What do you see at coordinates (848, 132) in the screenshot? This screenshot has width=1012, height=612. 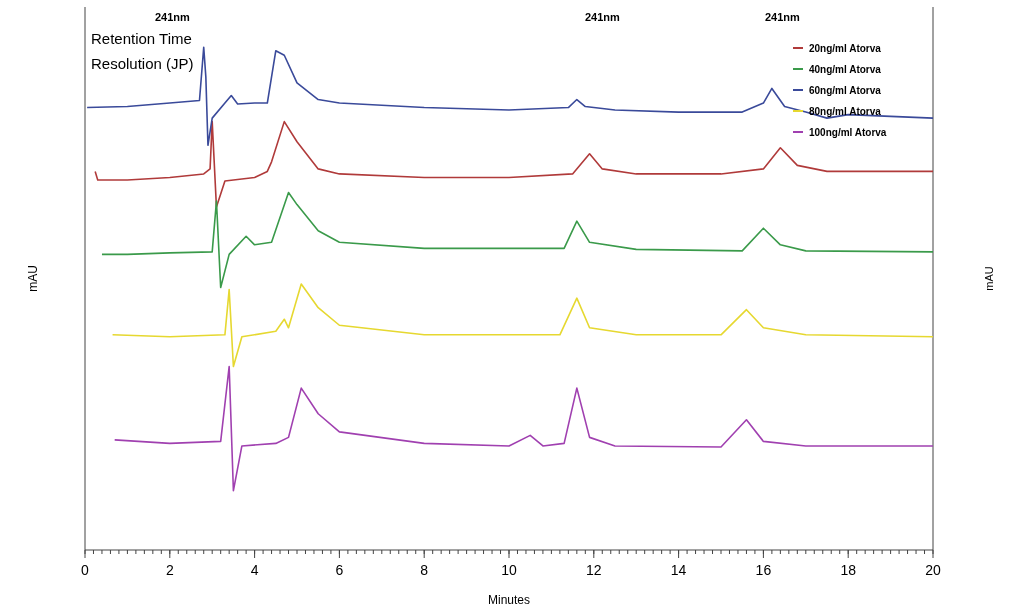 I see `legend-label: 100ng/ml Atorva` at bounding box center [848, 132].